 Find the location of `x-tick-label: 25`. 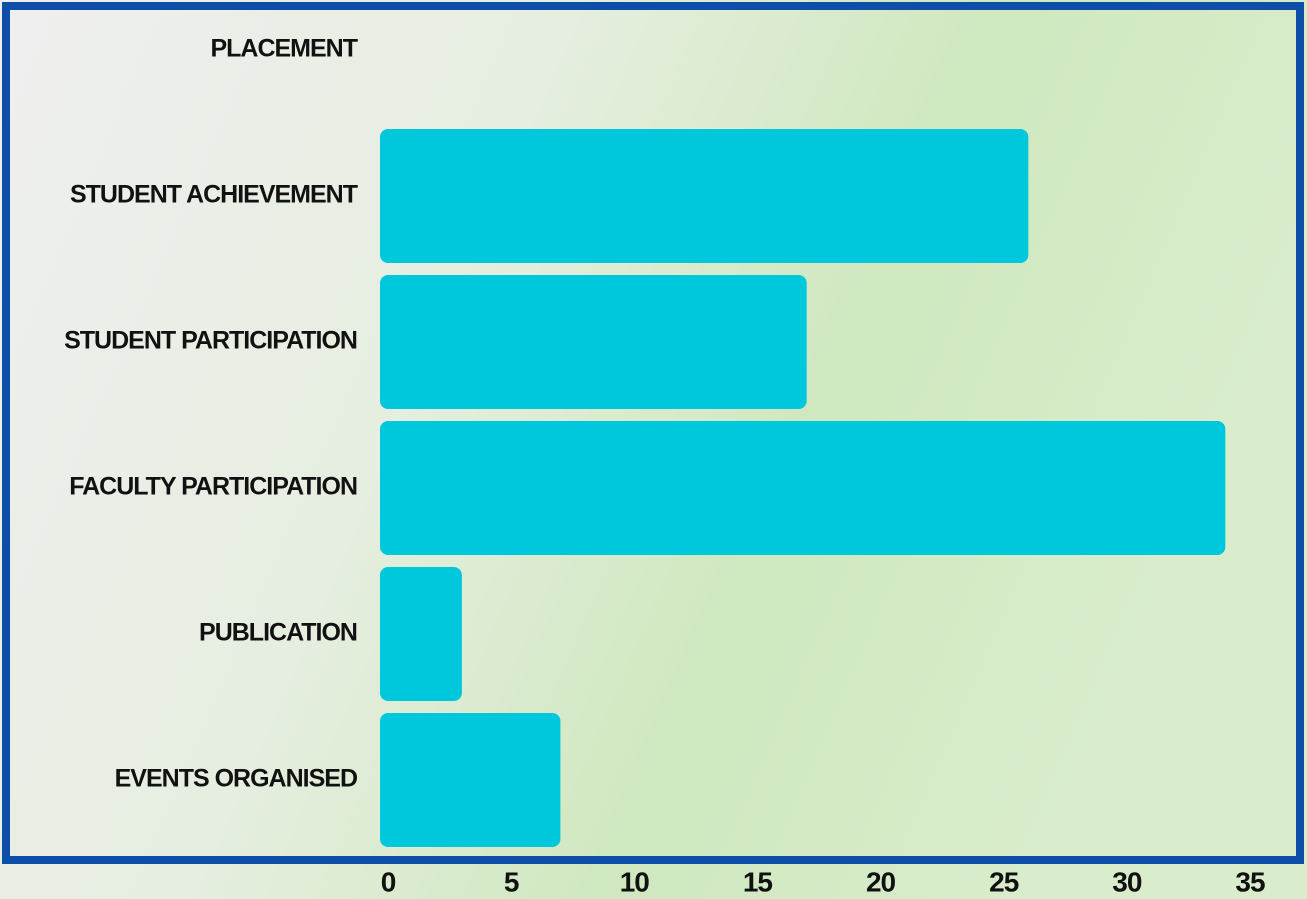

x-tick-label: 25 is located at coordinates (1004, 881).